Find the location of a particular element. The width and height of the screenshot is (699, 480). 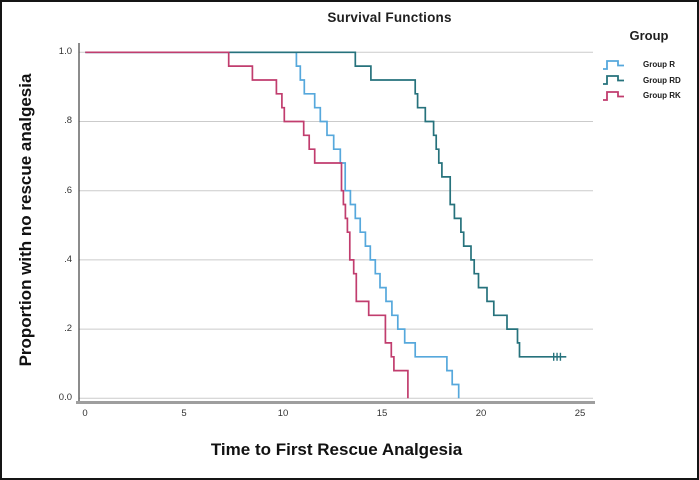

legend: Group Group R Group RD Group RK is located at coordinates (648, 66).